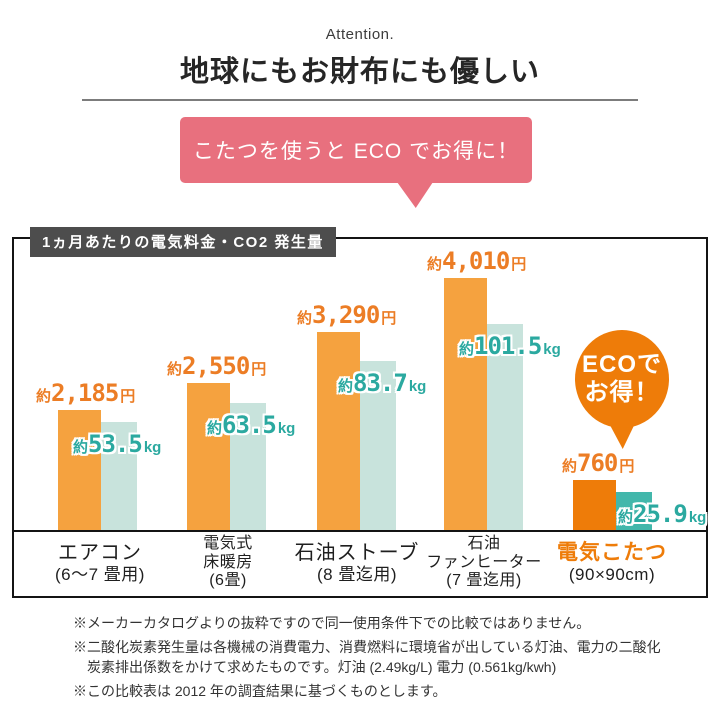 This screenshot has width=720, height=720. I want to click on category-label-1-line-1: 床暖房, so click(228, 562).